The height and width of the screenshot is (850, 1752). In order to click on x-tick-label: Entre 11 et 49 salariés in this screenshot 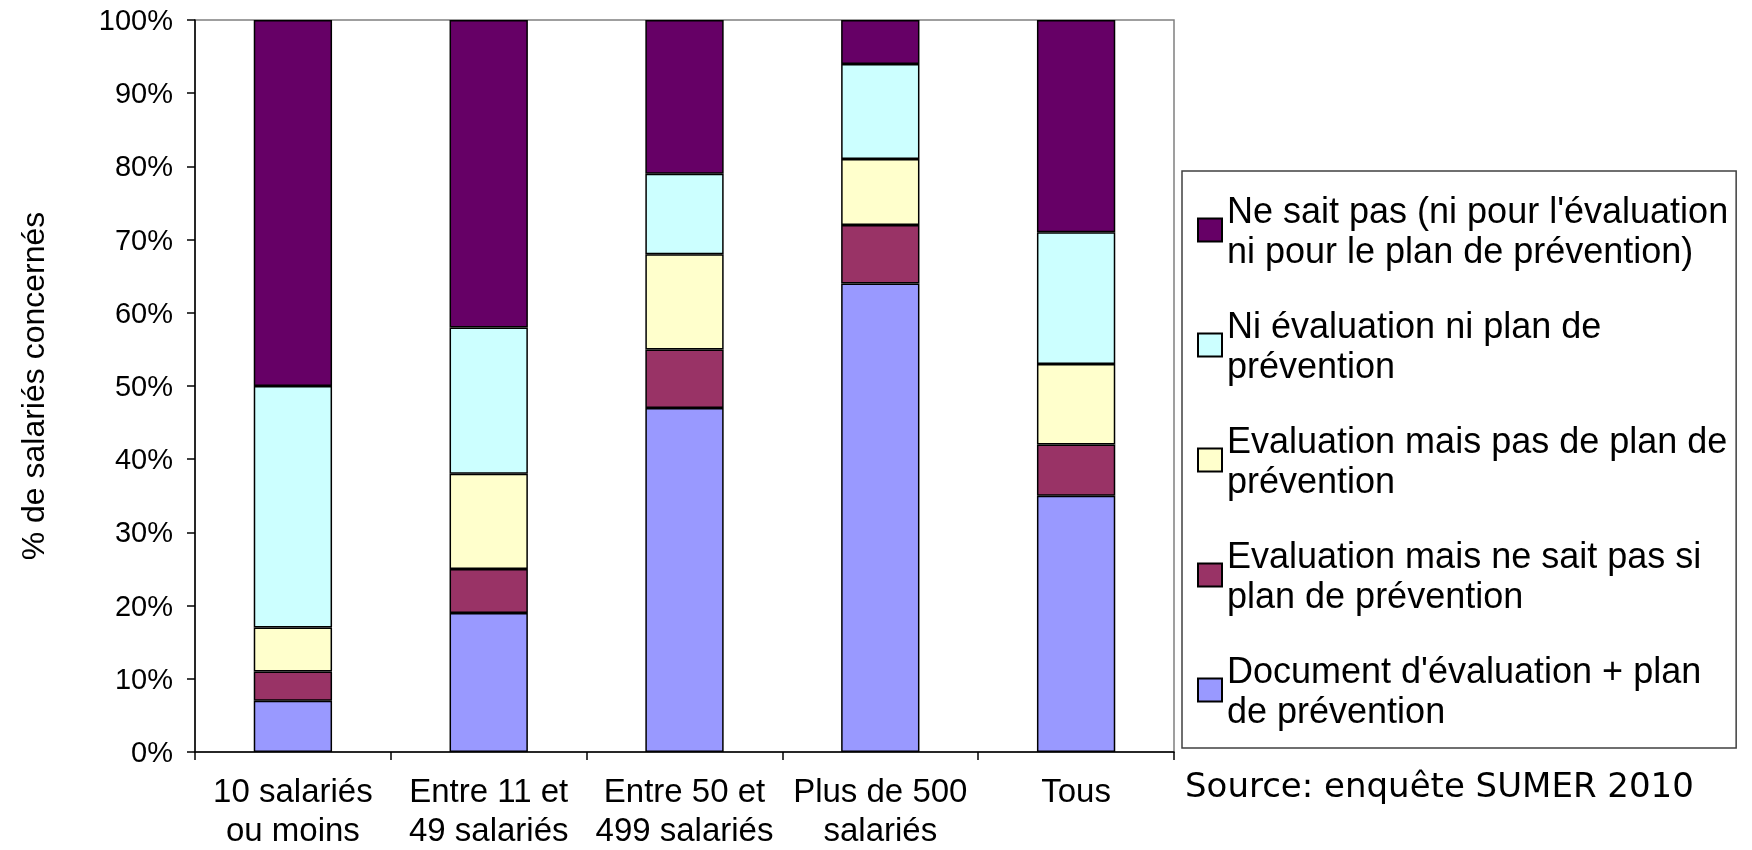, I will do `click(488, 810)`.